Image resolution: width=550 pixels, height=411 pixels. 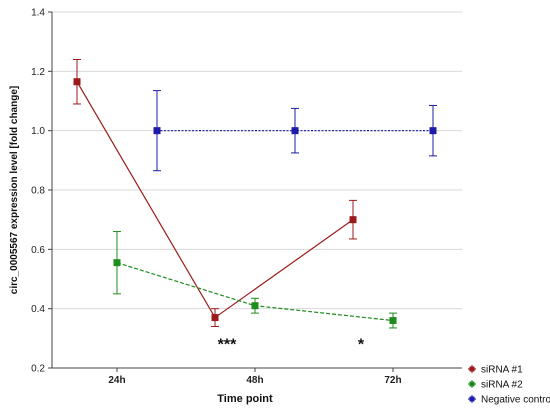 I want to click on y-tick-label: 0.8, so click(x=38, y=191).